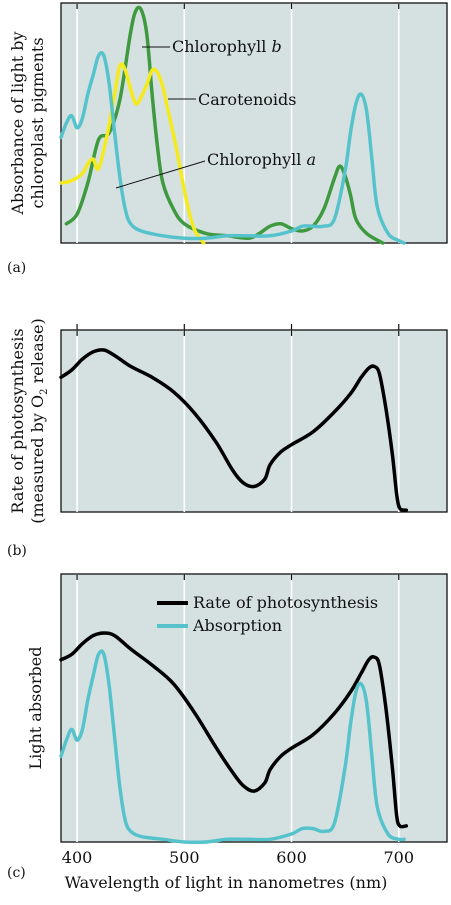  Describe the element at coordinates (132, 153) in the screenshot. I see `series-carotenoids` at that location.